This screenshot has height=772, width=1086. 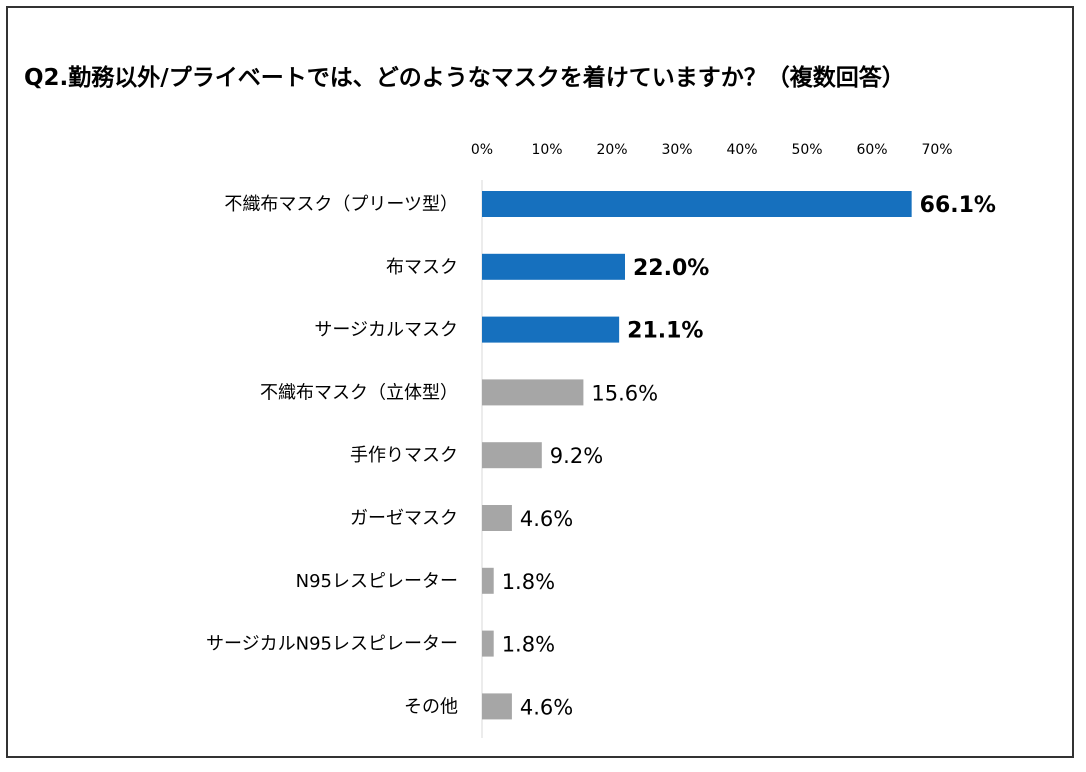 I want to click on value-label: 15.6%, so click(x=624, y=393).